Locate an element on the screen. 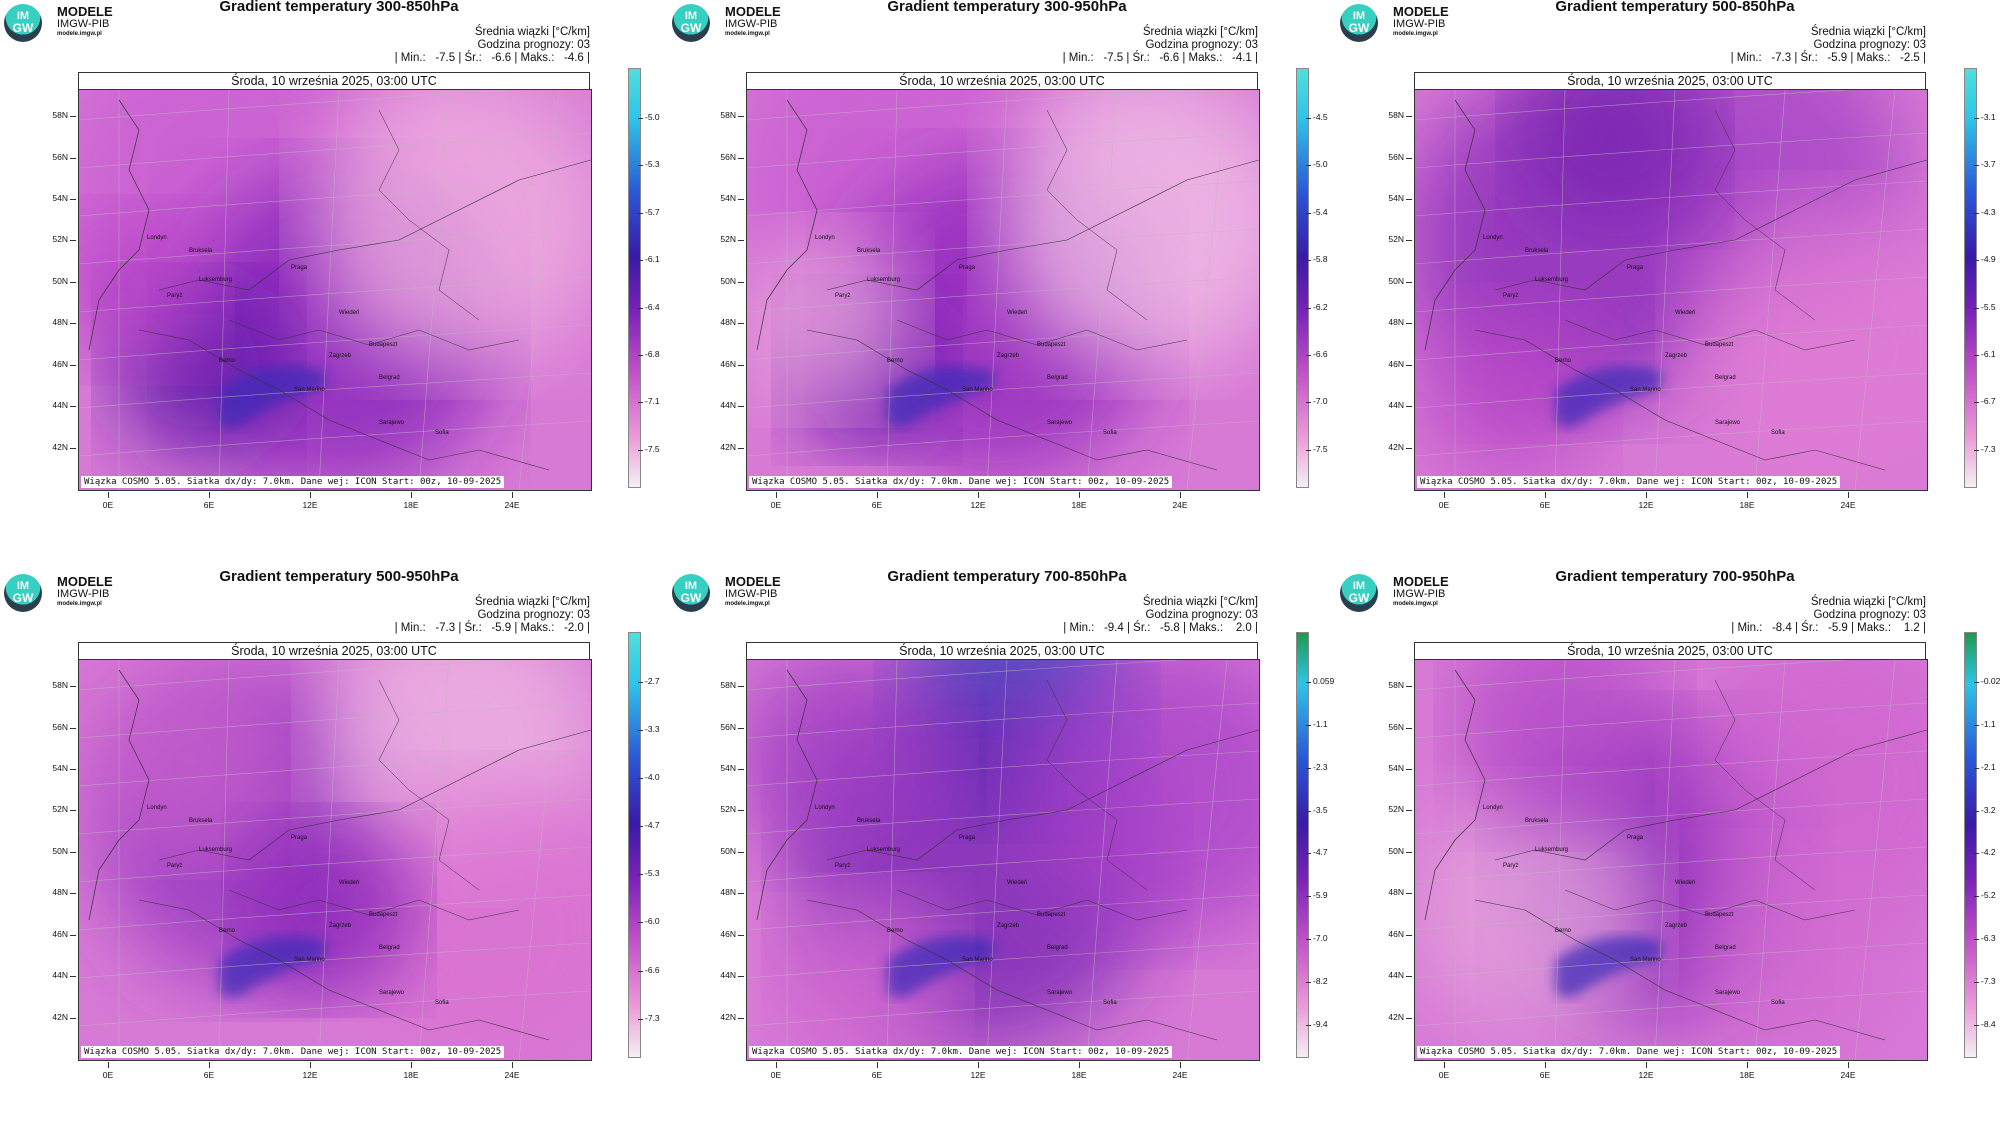 This screenshot has width=2000, height=1137. colorbar-tick-label: -7.3 is located at coordinates (649, 1017).